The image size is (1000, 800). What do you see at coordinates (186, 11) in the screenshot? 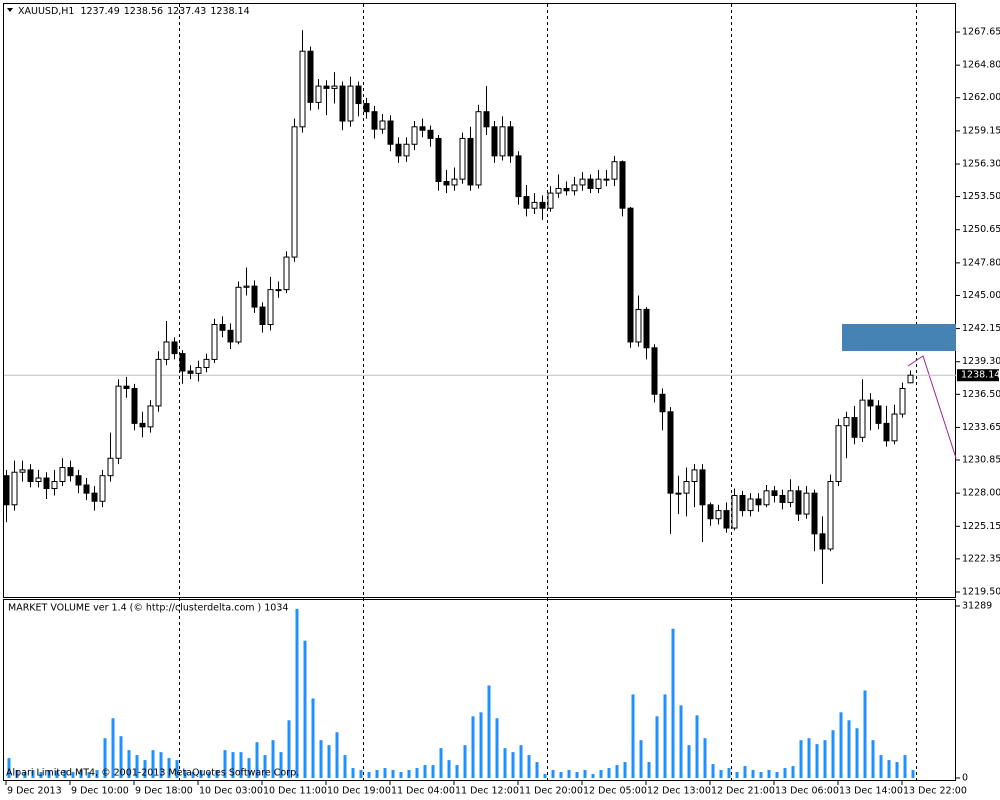
I see `ohlc-low: 1237.43` at bounding box center [186, 11].